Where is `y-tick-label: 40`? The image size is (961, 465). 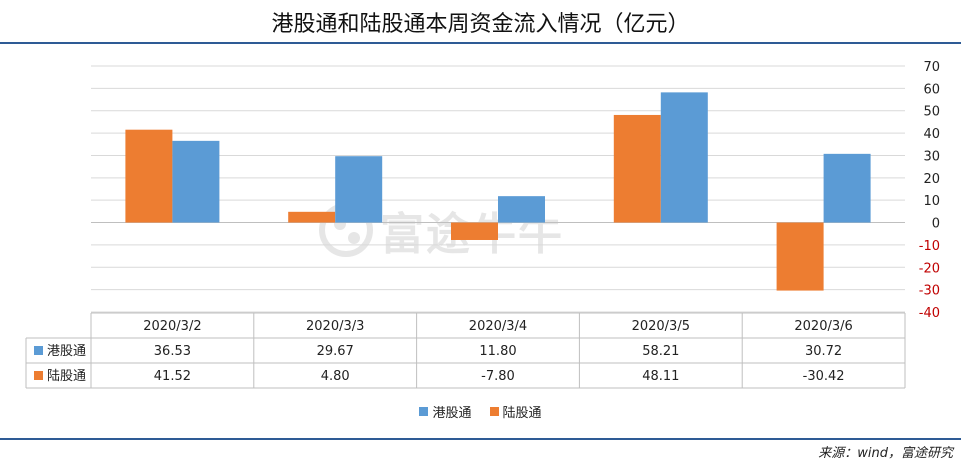
y-tick-label: 40 is located at coordinates (931, 134).